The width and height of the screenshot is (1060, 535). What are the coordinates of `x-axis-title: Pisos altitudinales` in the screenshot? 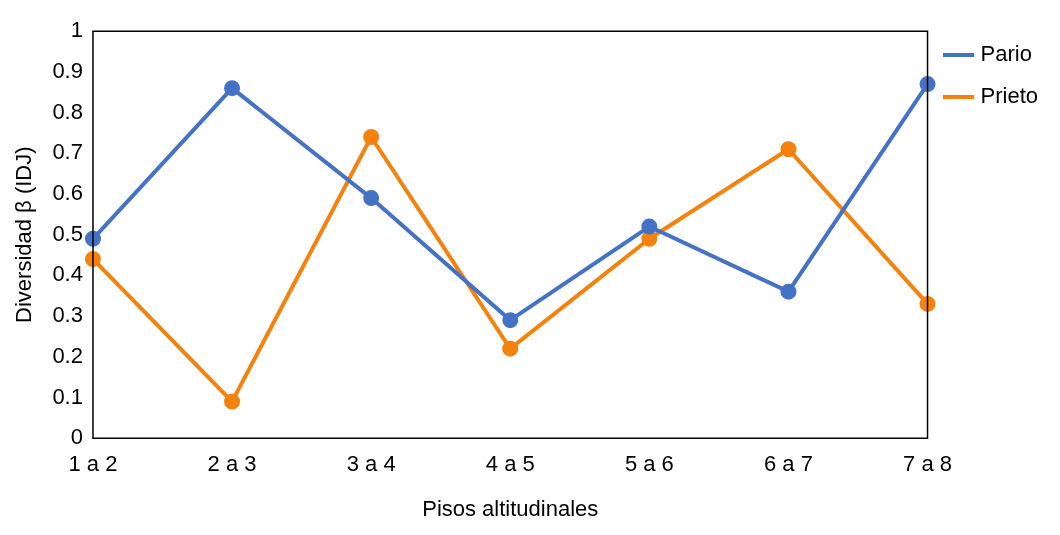 It's located at (510, 508).